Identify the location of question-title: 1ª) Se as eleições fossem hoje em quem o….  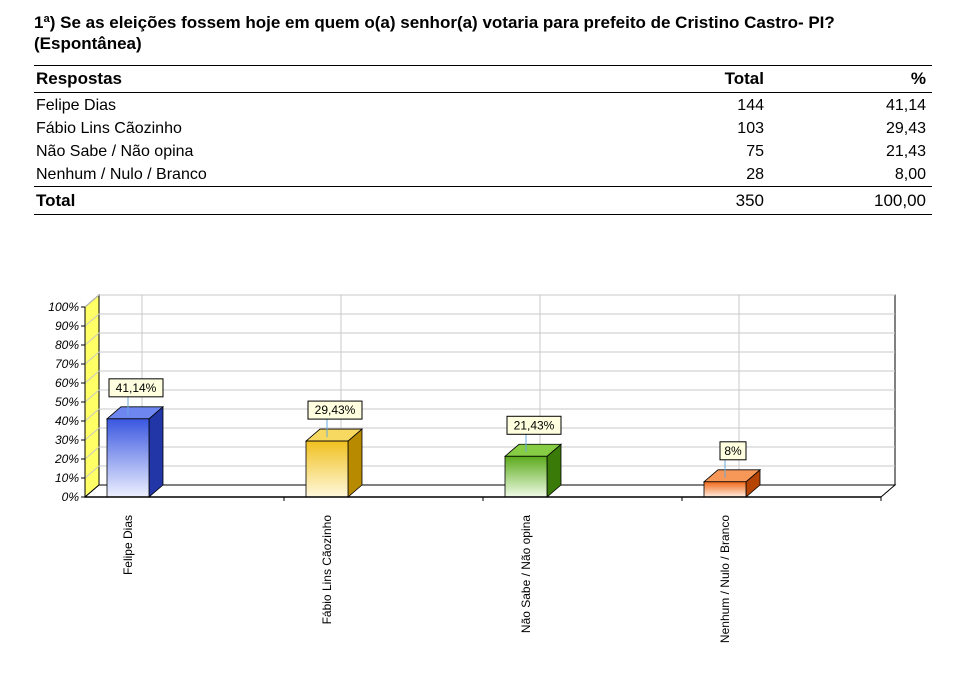
(489, 33).